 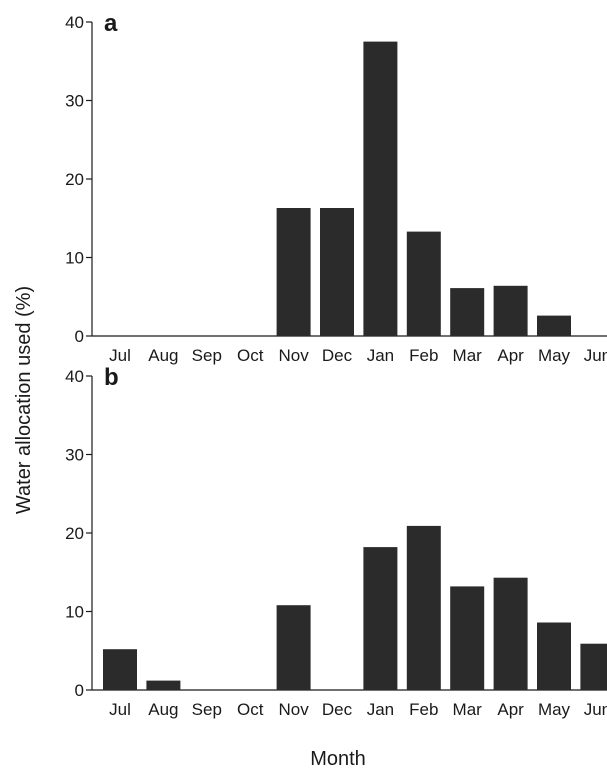 What do you see at coordinates (337, 355) in the screenshot?
I see `panel-a-category-label: Dec` at bounding box center [337, 355].